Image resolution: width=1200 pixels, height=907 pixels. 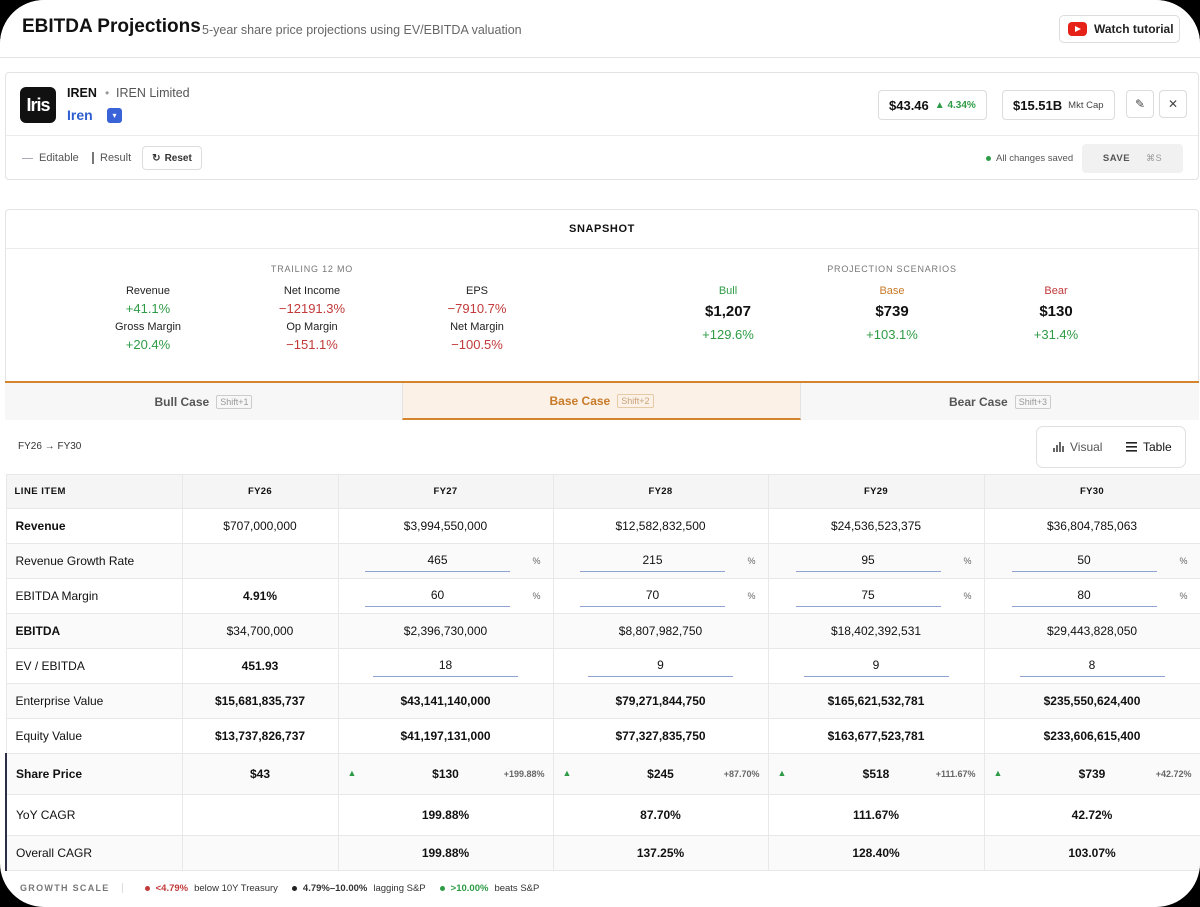 I want to click on row-label: EBITDA Margin, so click(x=94, y=596).